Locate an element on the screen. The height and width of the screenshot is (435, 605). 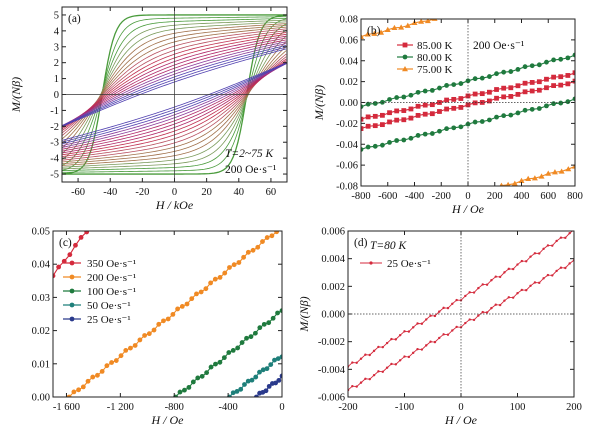
y-tick-label: -0.002 is located at coordinates (331, 342).